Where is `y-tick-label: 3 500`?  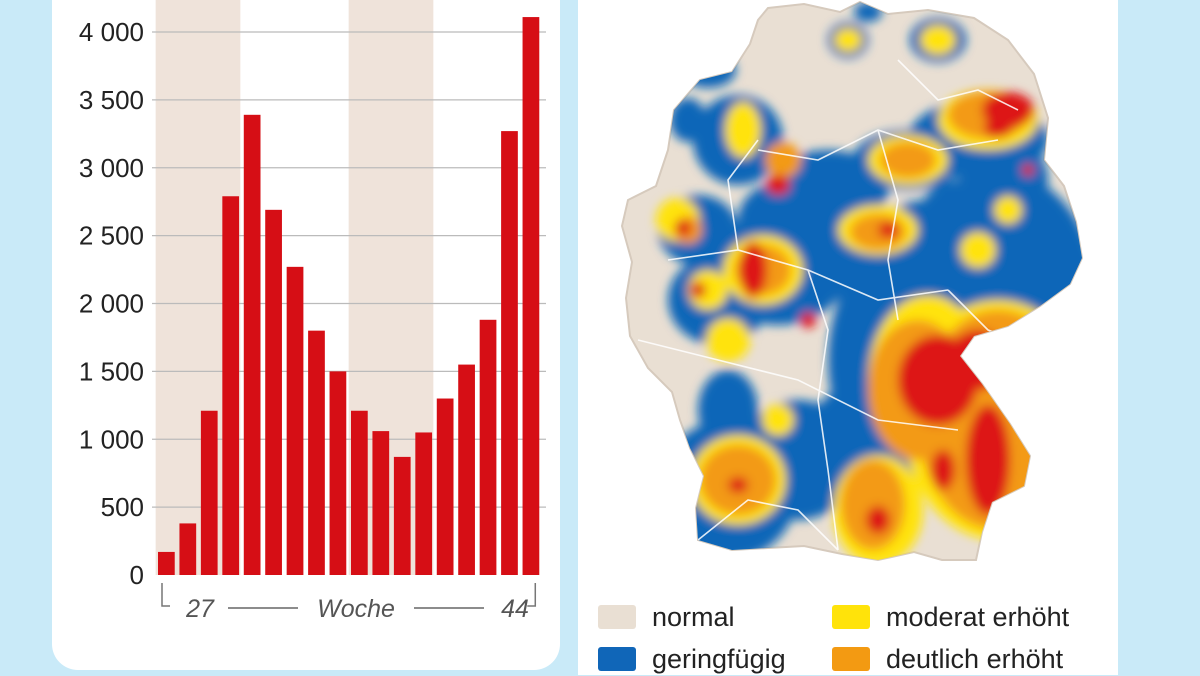 y-tick-label: 3 500 is located at coordinates (111, 100).